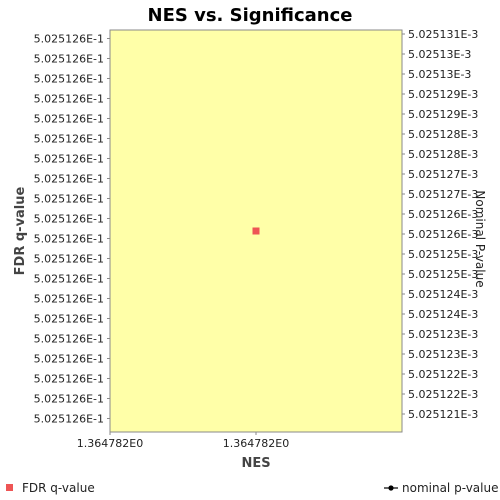 The height and width of the screenshot is (500, 500). What do you see at coordinates (443, 414) in the screenshot?
I see `y2-tick-label: 5.025121E-3` at bounding box center [443, 414].